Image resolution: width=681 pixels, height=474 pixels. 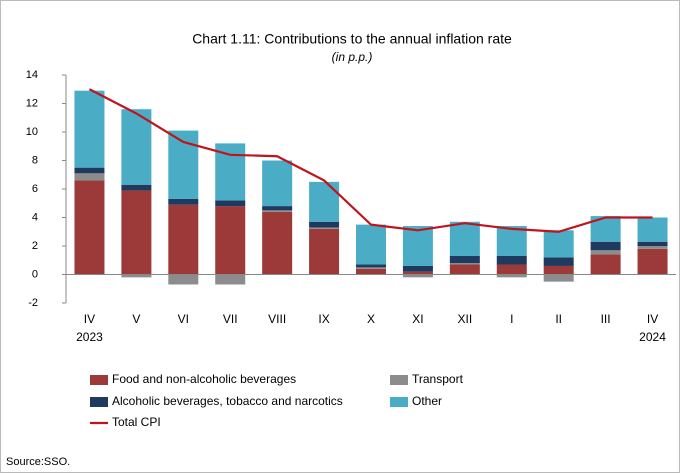 What do you see at coordinates (32, 75) in the screenshot?
I see `y-tick-label: 14` at bounding box center [32, 75].